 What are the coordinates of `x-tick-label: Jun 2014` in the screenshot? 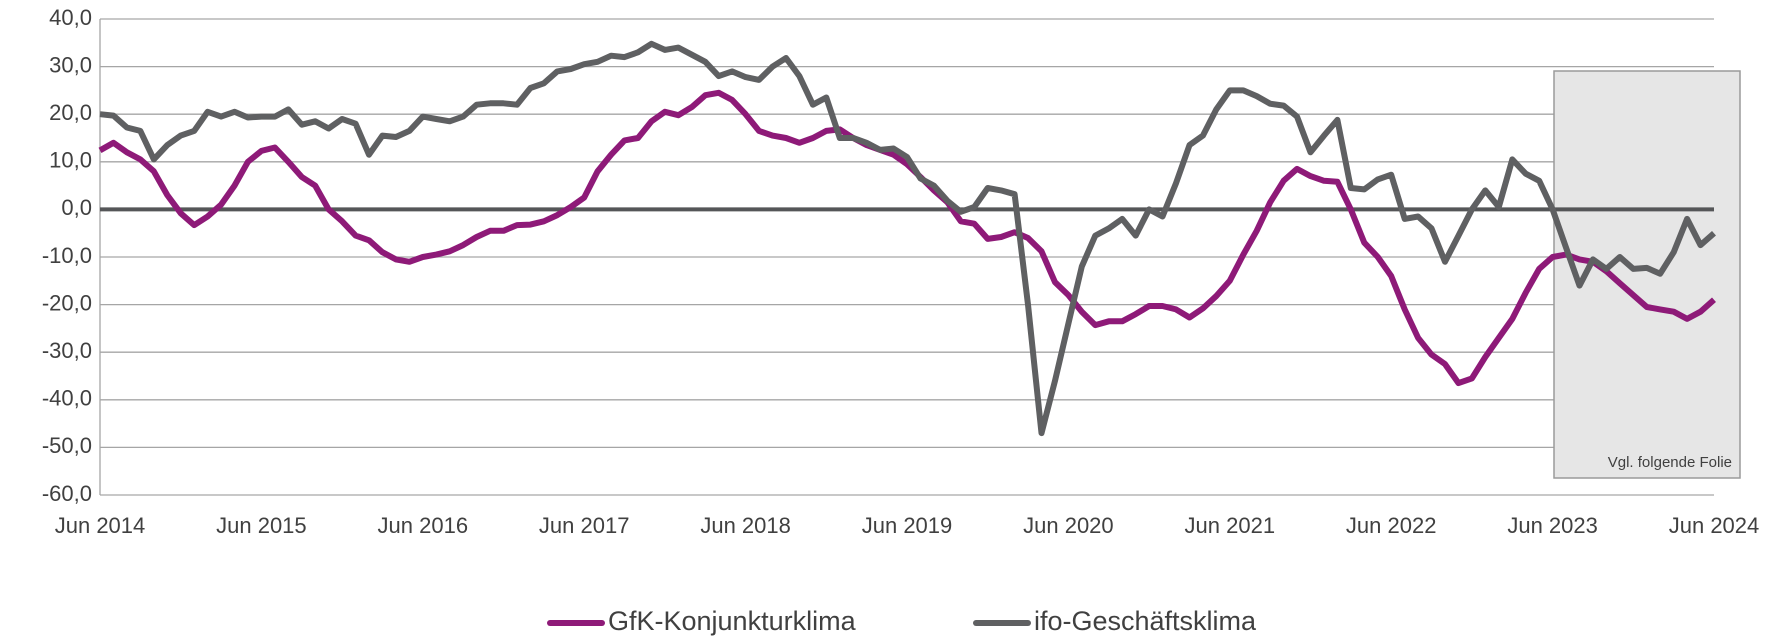 It's located at (100, 525).